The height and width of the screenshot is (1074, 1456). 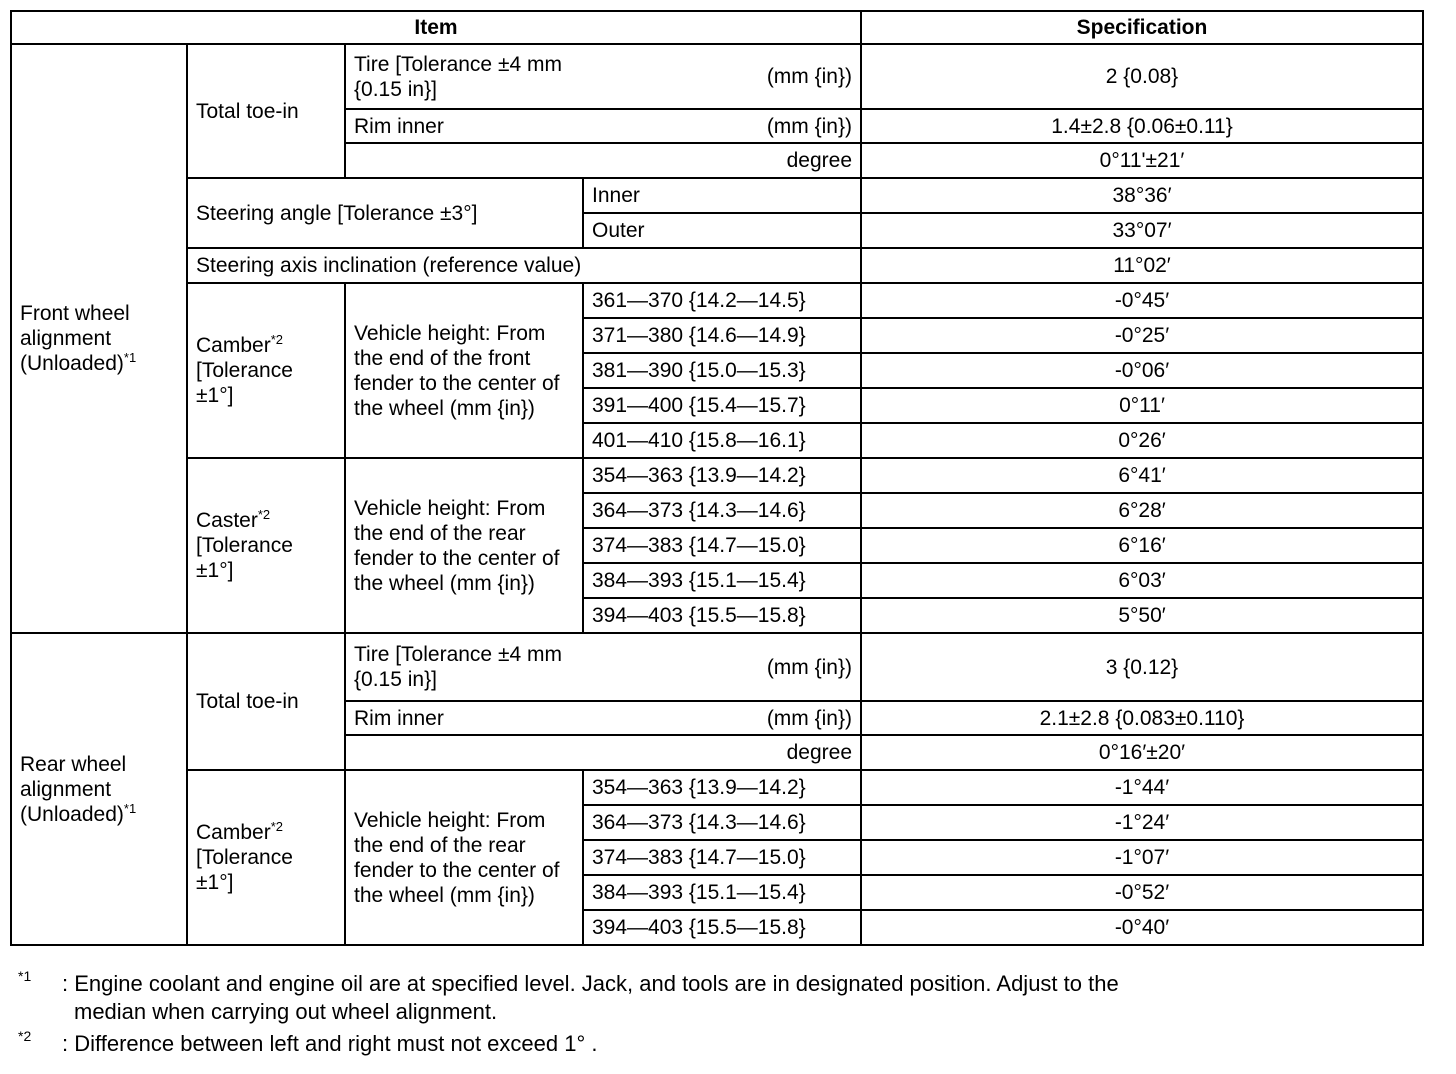 What do you see at coordinates (722, 370) in the screenshot?
I see `height-range: 381—390 {15.0—15.3}` at bounding box center [722, 370].